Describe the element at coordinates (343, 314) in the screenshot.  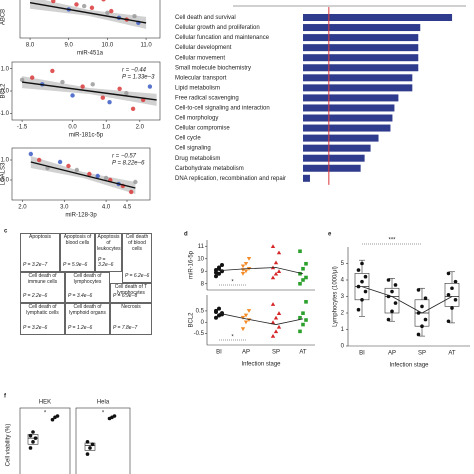
I see `y-tick-label: 2` at that location.